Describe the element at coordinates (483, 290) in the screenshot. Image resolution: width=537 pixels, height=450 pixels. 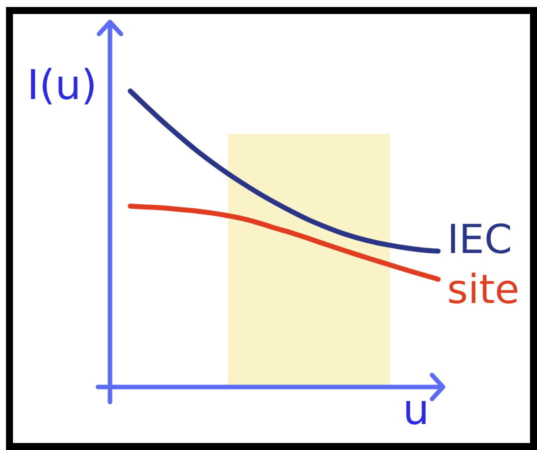
I see `series-label: site` at that location.